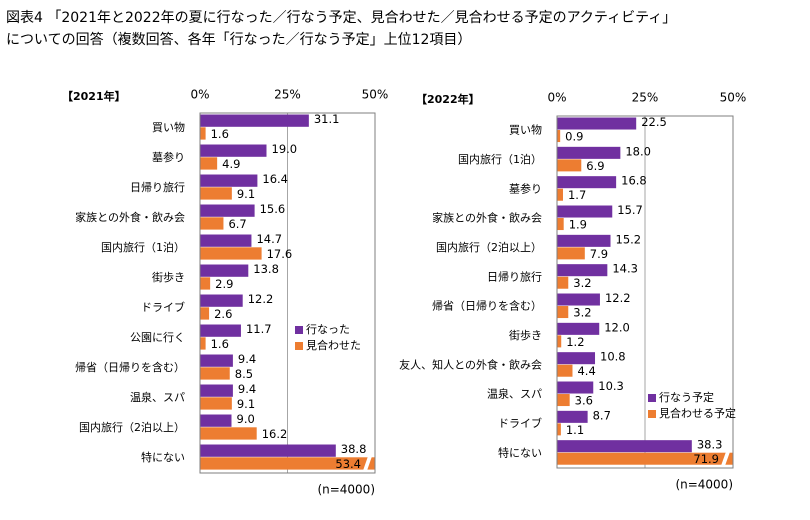 This screenshot has height=520, width=810. What do you see at coordinates (654, 122) in the screenshot?
I see `value-label: 22.5` at bounding box center [654, 122].